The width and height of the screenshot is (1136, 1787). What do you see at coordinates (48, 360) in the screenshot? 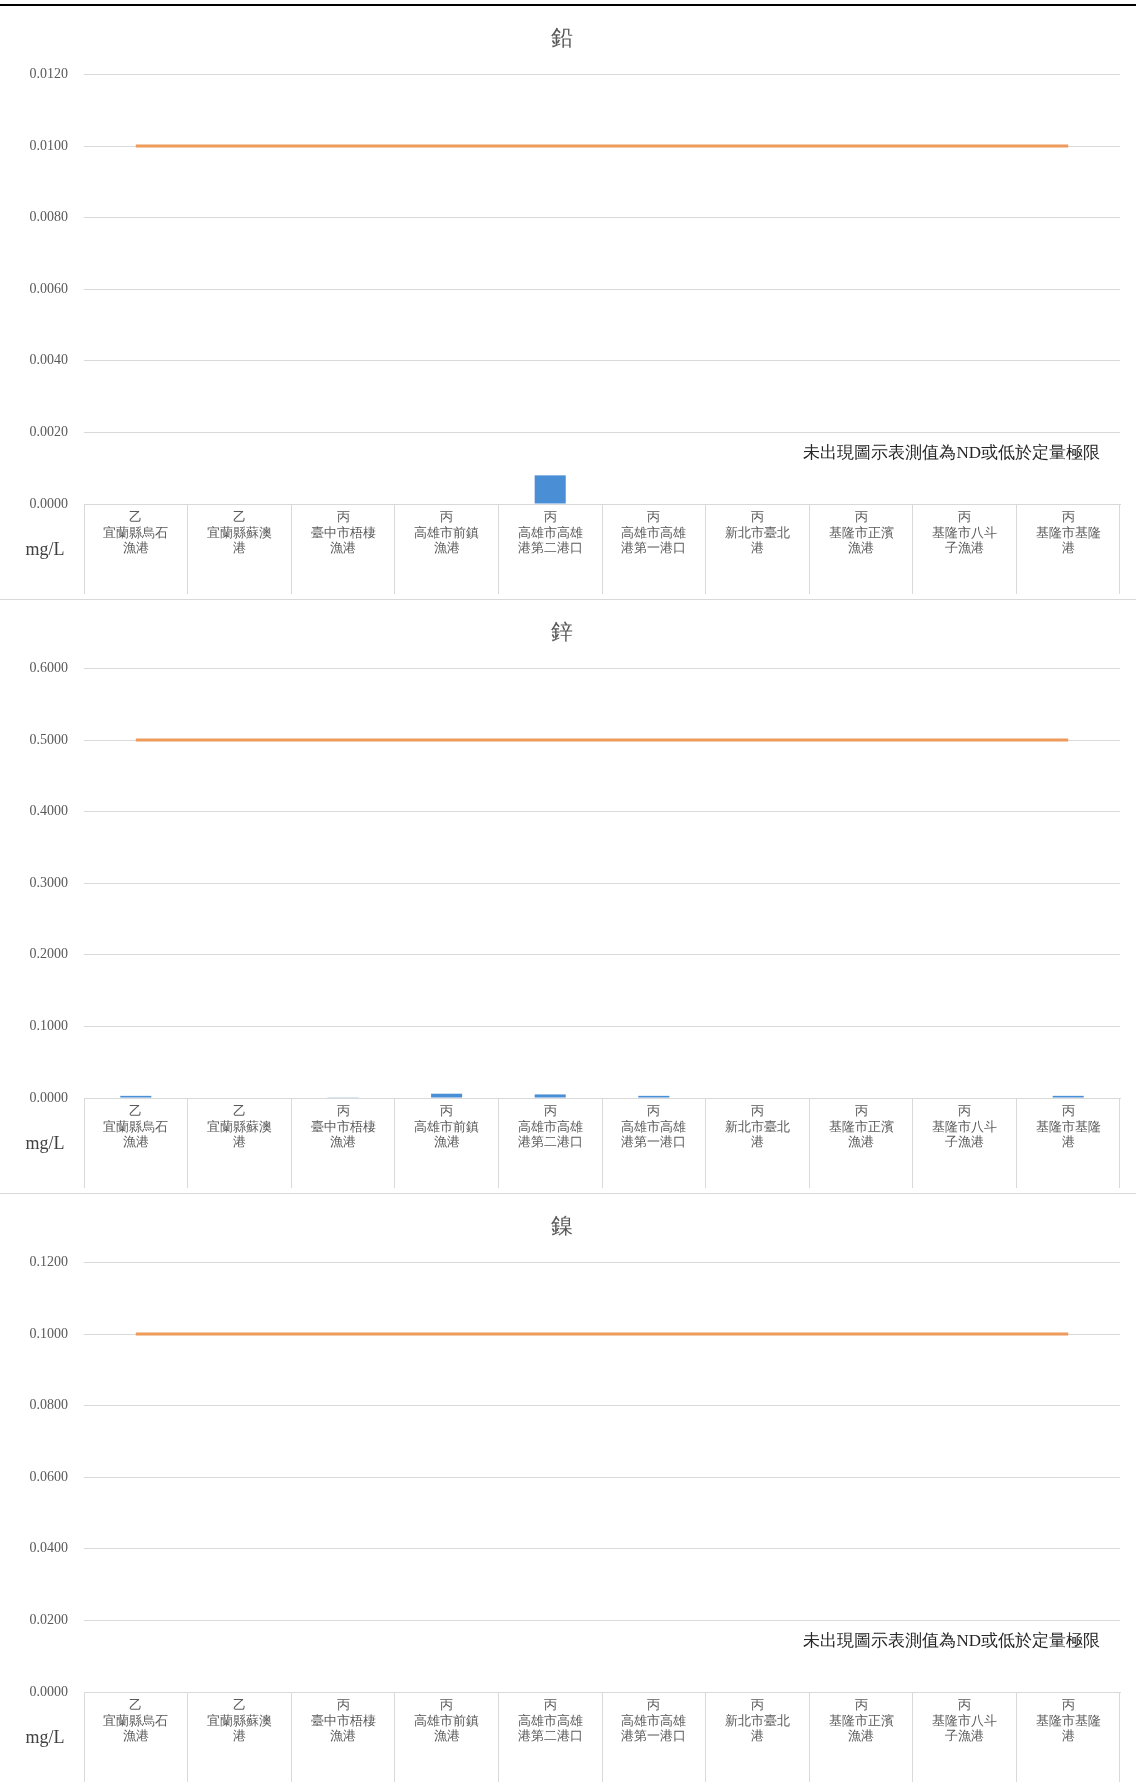
I see `y-tick-label: 0.0040` at bounding box center [48, 360].